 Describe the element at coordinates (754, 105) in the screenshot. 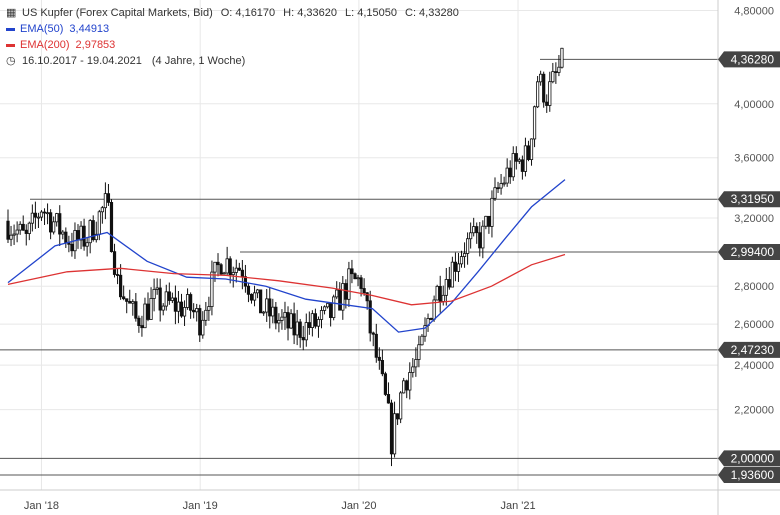

I see `y-tick-label: 4,00000` at that location.